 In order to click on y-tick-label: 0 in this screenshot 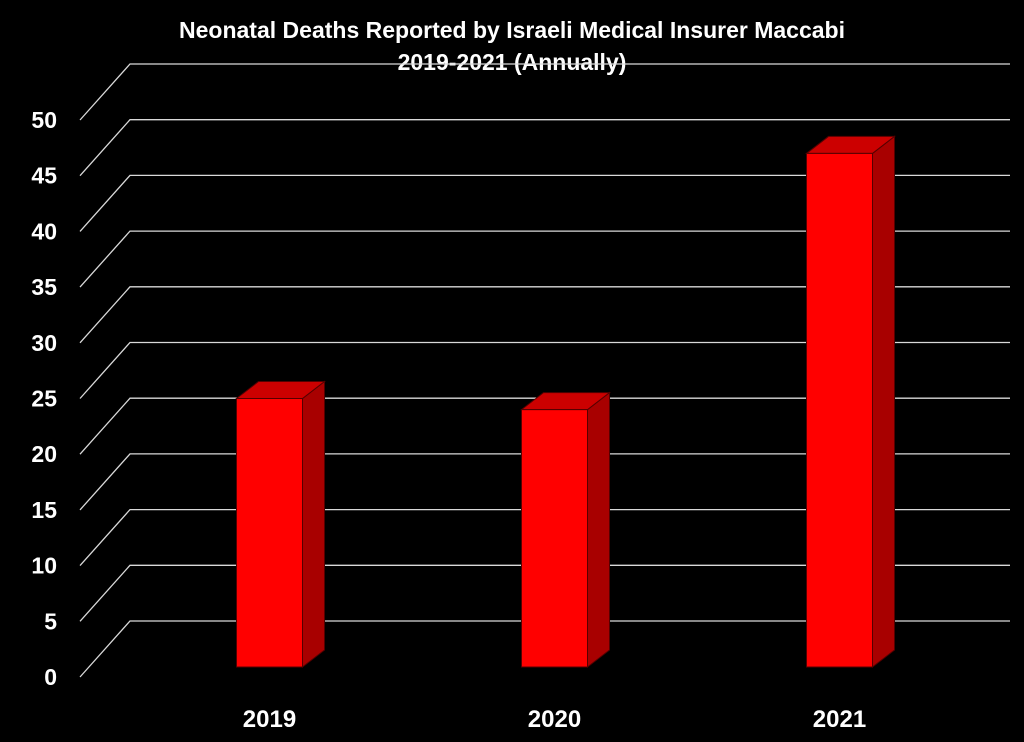, I will do `click(50, 677)`.